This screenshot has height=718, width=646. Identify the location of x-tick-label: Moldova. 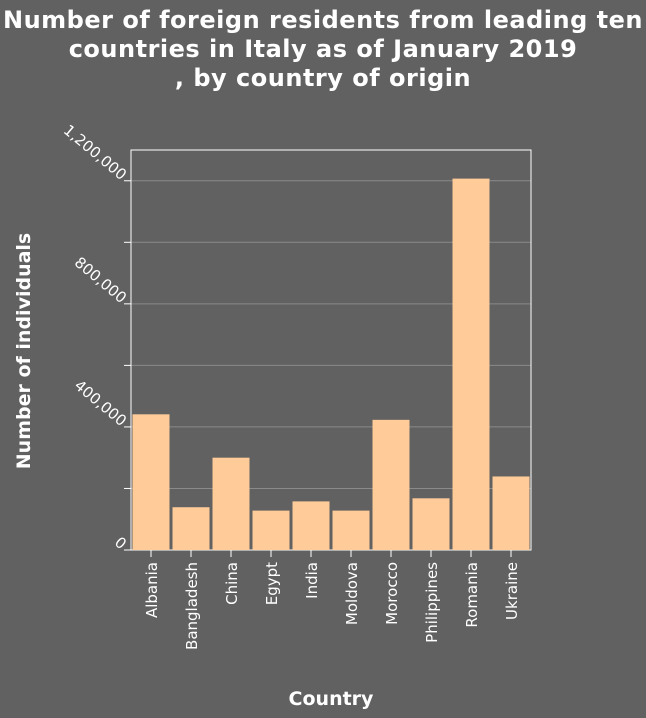
(352, 593).